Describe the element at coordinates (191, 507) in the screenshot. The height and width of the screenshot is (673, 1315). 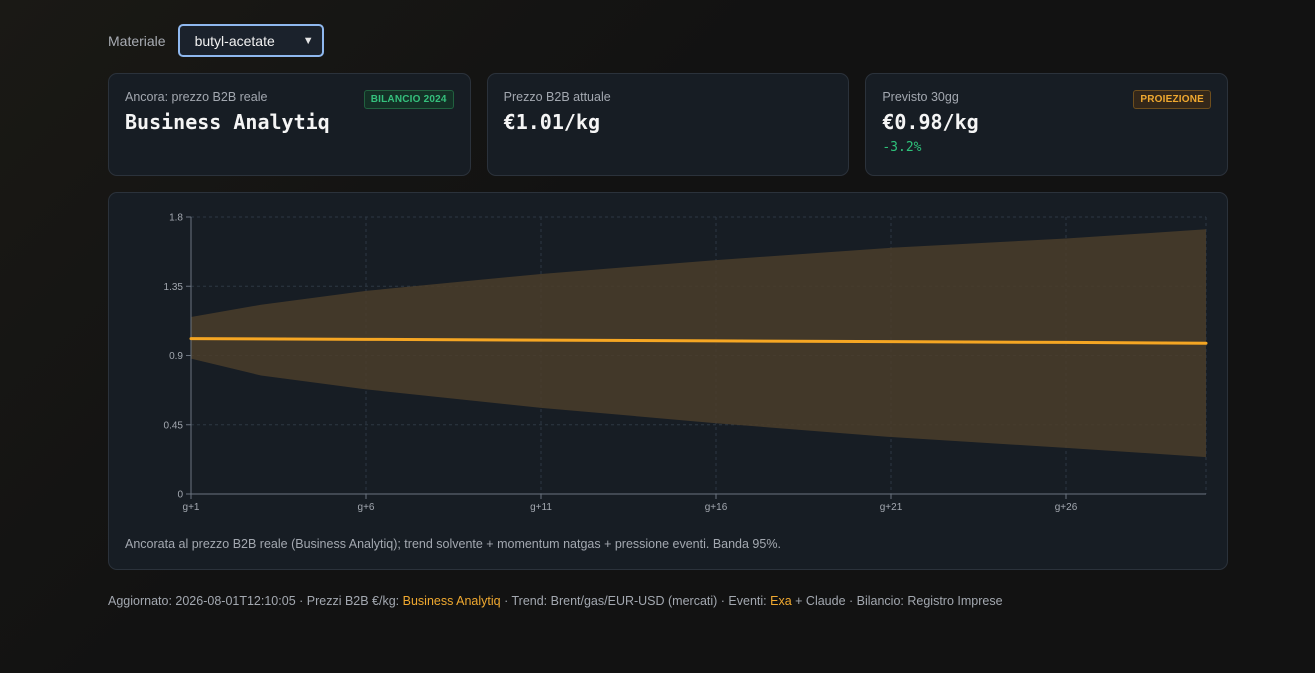
I see `x-tick-label: g+1` at that location.